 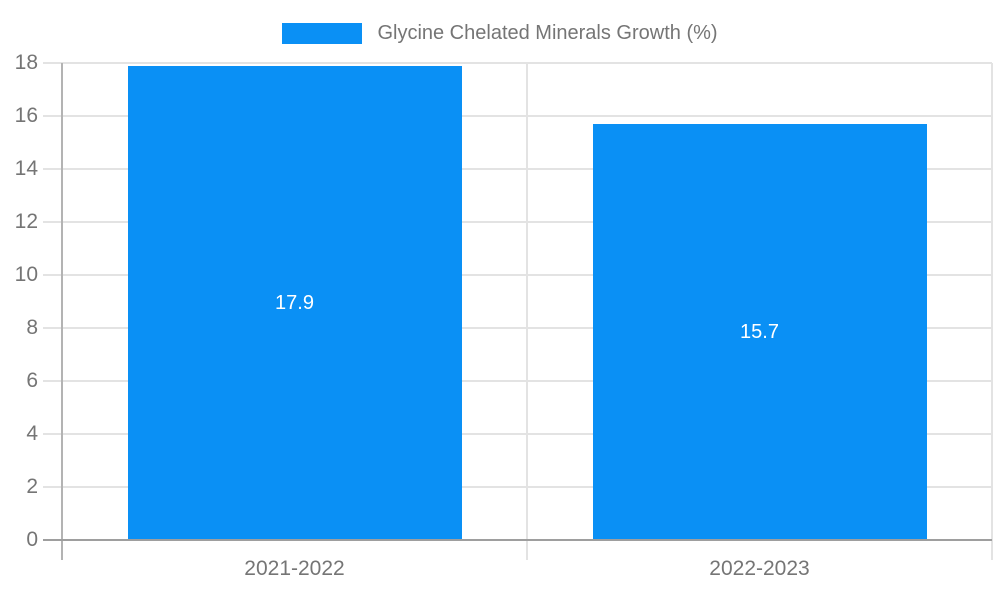 I want to click on x-axis-category-label: 2022-2023, so click(x=759, y=568).